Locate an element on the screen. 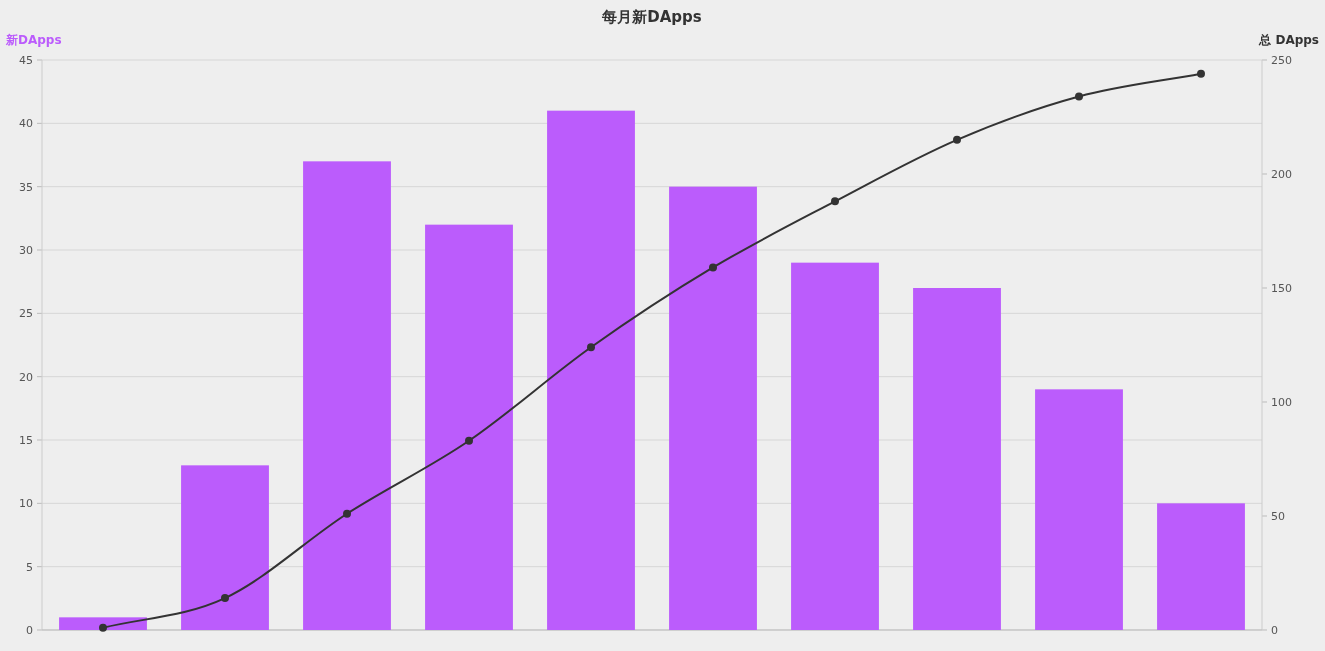 The image size is (1325, 651). y2-tick-label: 50 is located at coordinates (1278, 516).